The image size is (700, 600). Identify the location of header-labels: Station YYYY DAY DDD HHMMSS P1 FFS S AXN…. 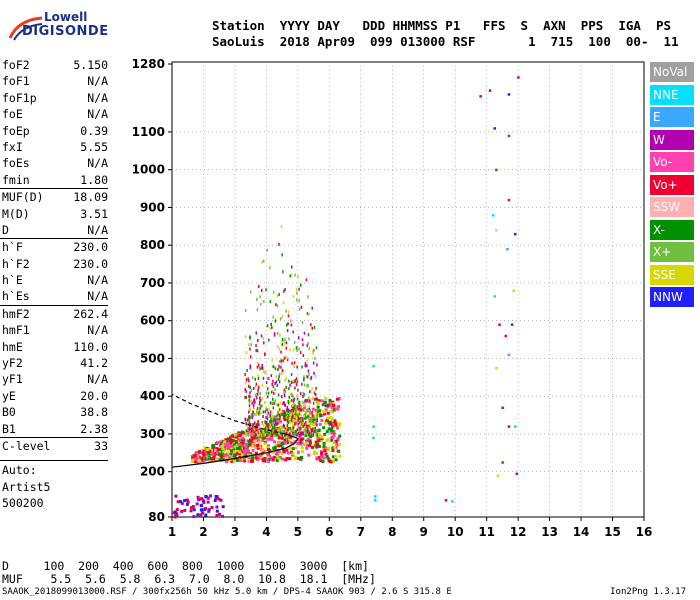
(442, 25).